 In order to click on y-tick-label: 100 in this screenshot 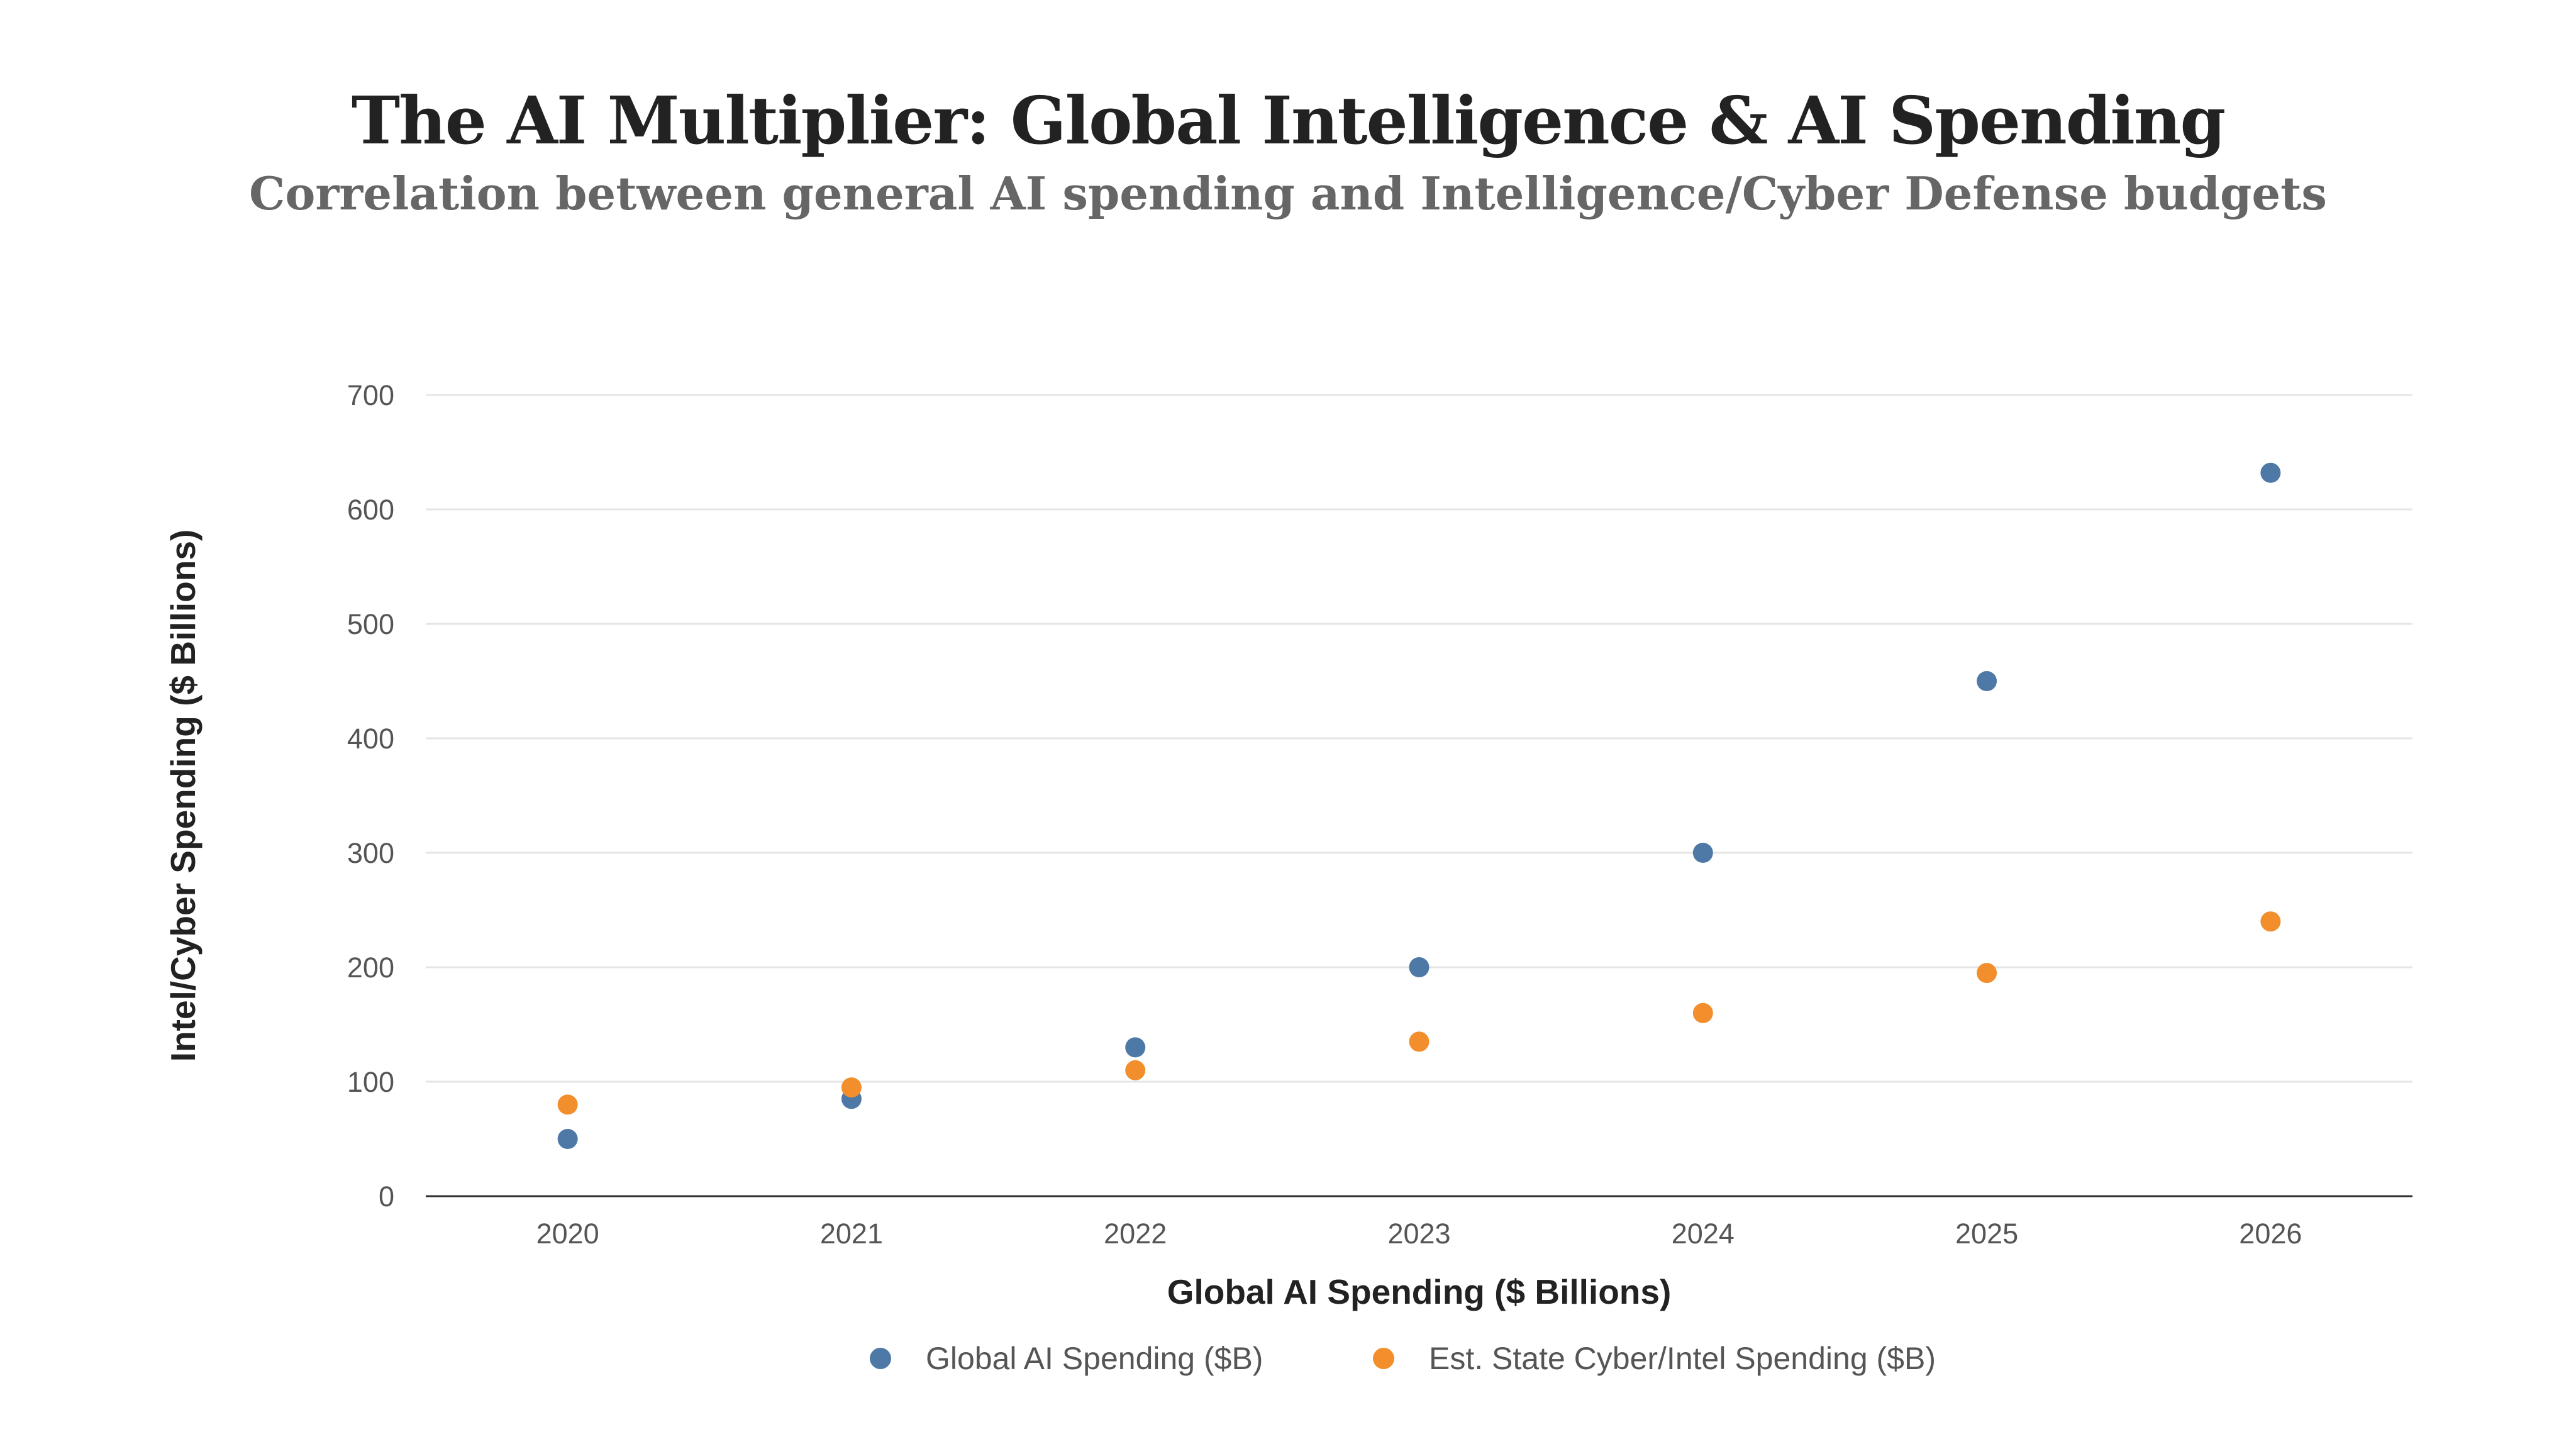, I will do `click(370, 1082)`.